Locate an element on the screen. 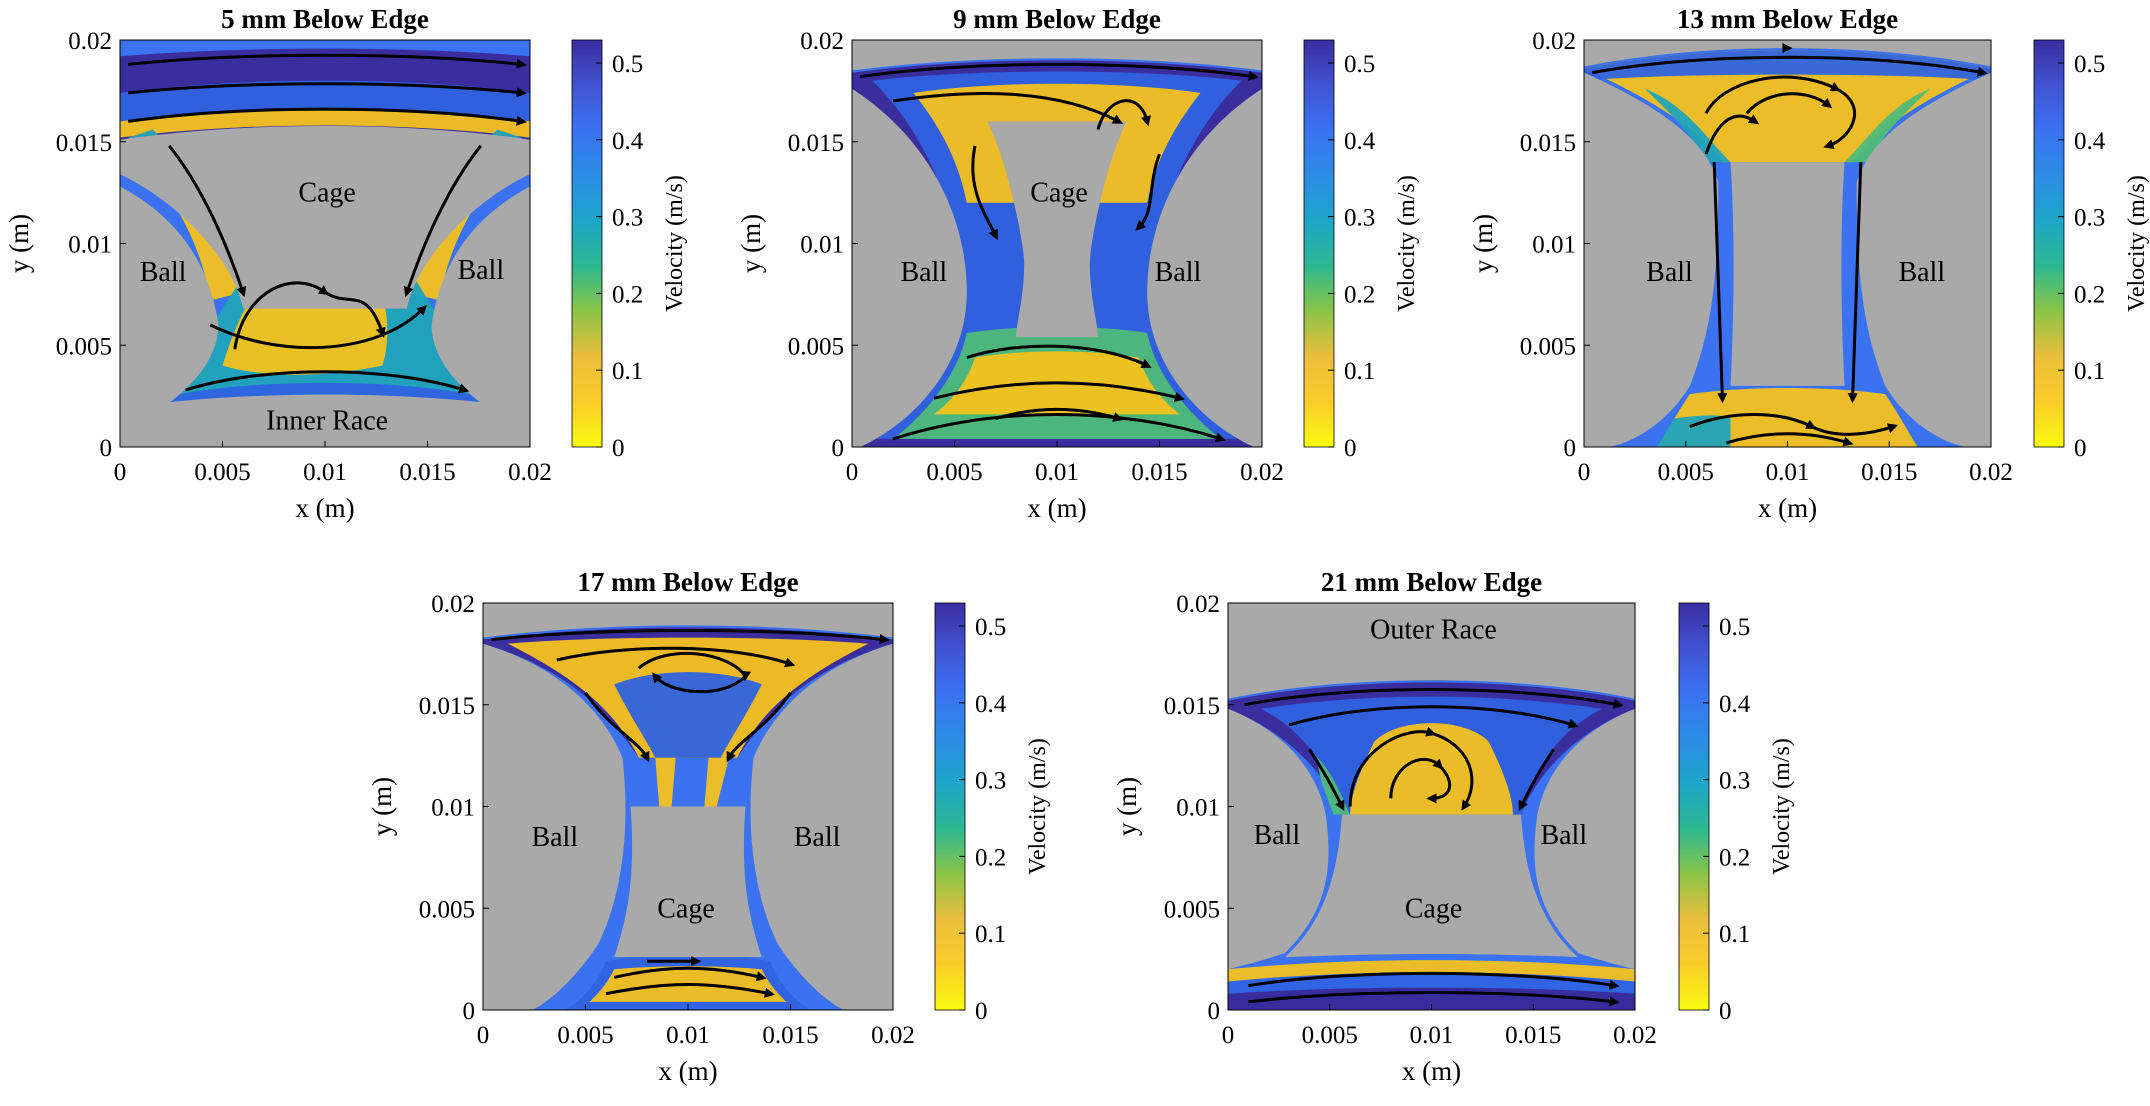 The height and width of the screenshot is (1106, 2150). region-label: Inner Race is located at coordinates (327, 421).